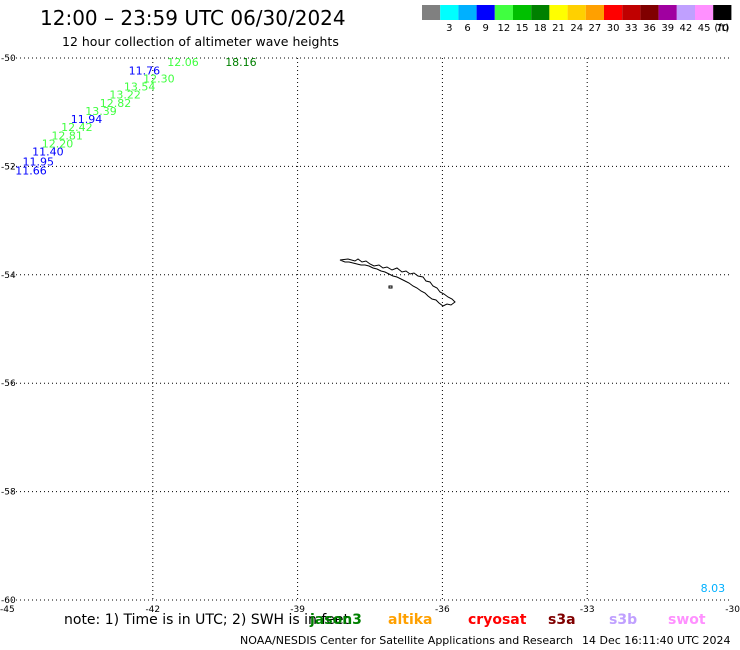 The height and width of the screenshot is (650, 740). Describe the element at coordinates (686, 28) in the screenshot. I see `scale-label: 42` at that location.